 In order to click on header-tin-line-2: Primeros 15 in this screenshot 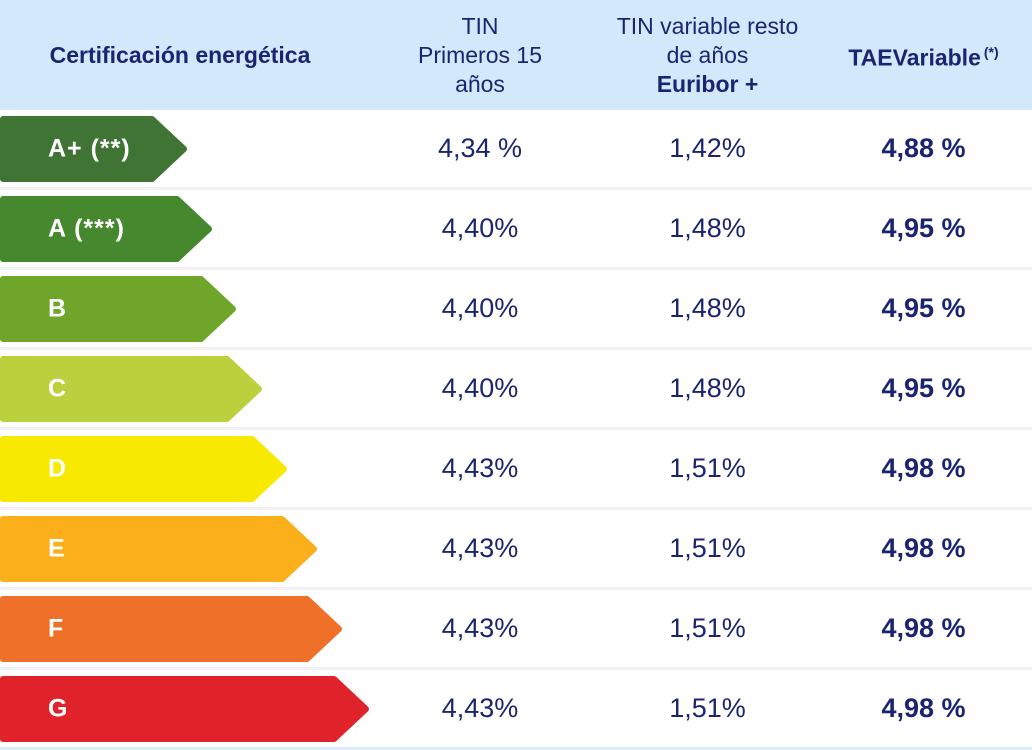, I will do `click(480, 54)`.